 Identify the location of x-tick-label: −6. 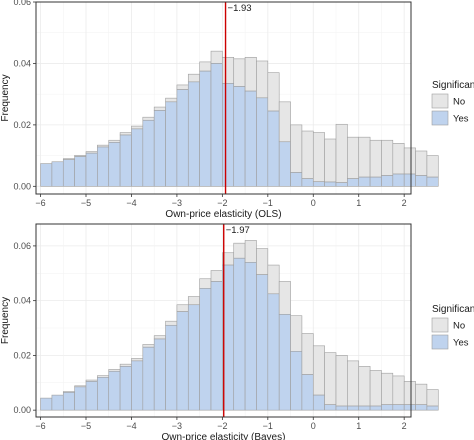
(40, 203).